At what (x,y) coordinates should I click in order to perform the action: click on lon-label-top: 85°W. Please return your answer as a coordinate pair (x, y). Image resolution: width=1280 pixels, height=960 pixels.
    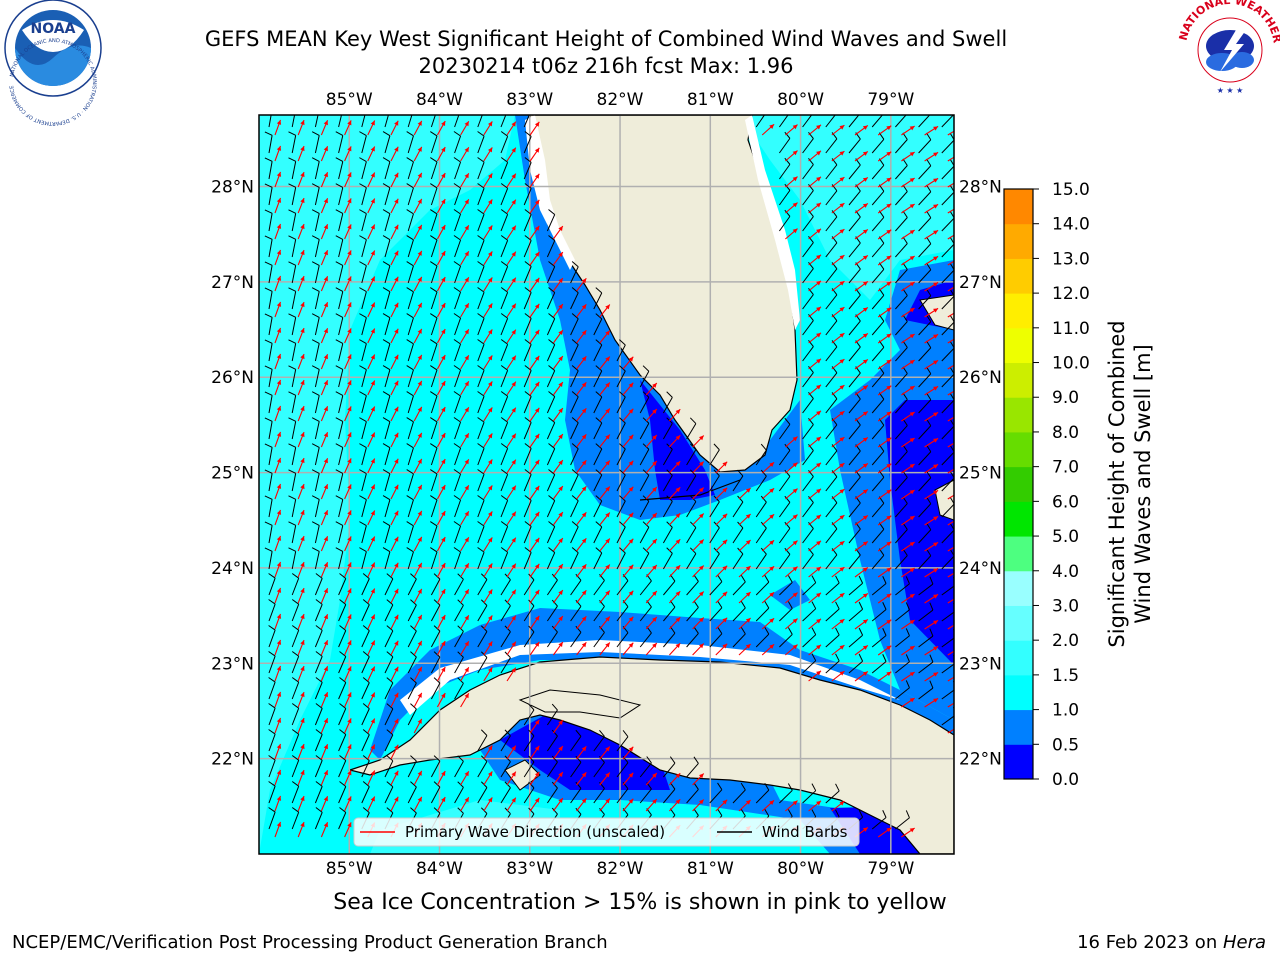
    Looking at the image, I should click on (349, 100).